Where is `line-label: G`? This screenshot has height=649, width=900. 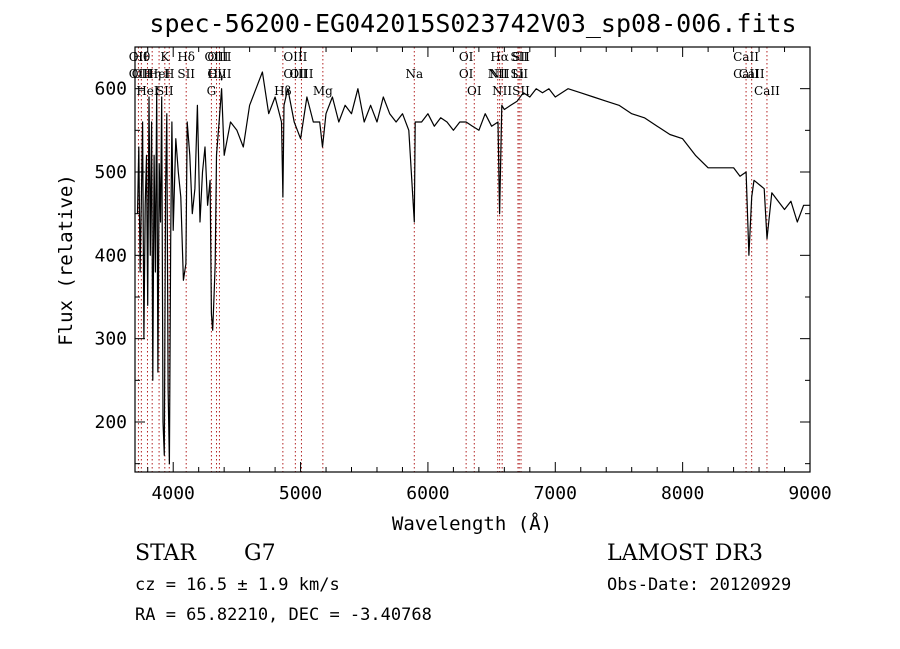
line-label: G is located at coordinates (212, 91).